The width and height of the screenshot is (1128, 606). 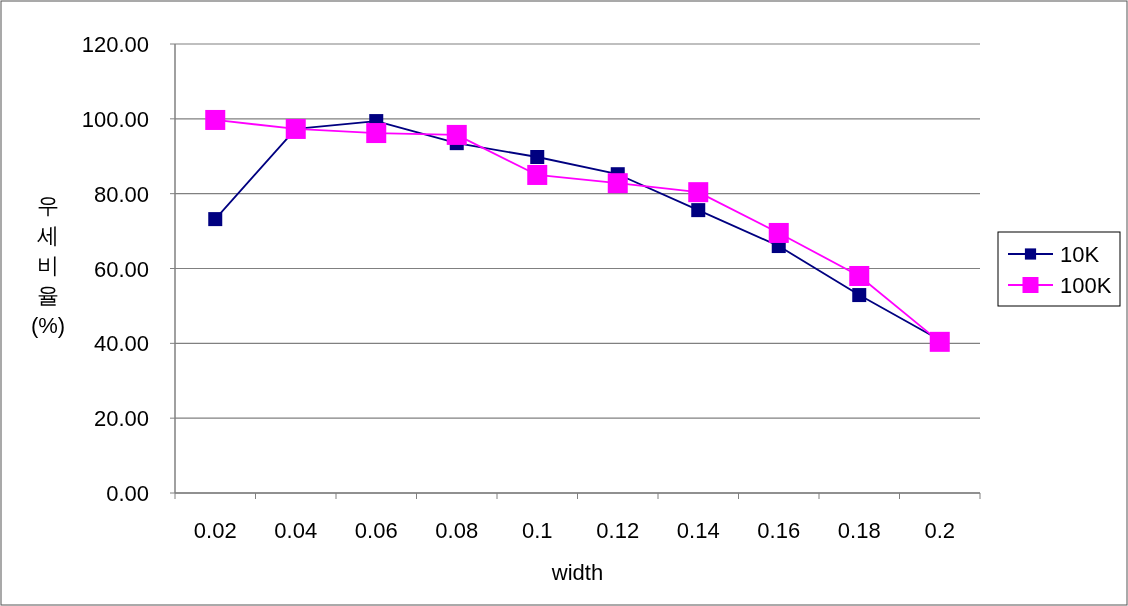 What do you see at coordinates (859, 530) in the screenshot?
I see `x-tick-label: 0.18` at bounding box center [859, 530].